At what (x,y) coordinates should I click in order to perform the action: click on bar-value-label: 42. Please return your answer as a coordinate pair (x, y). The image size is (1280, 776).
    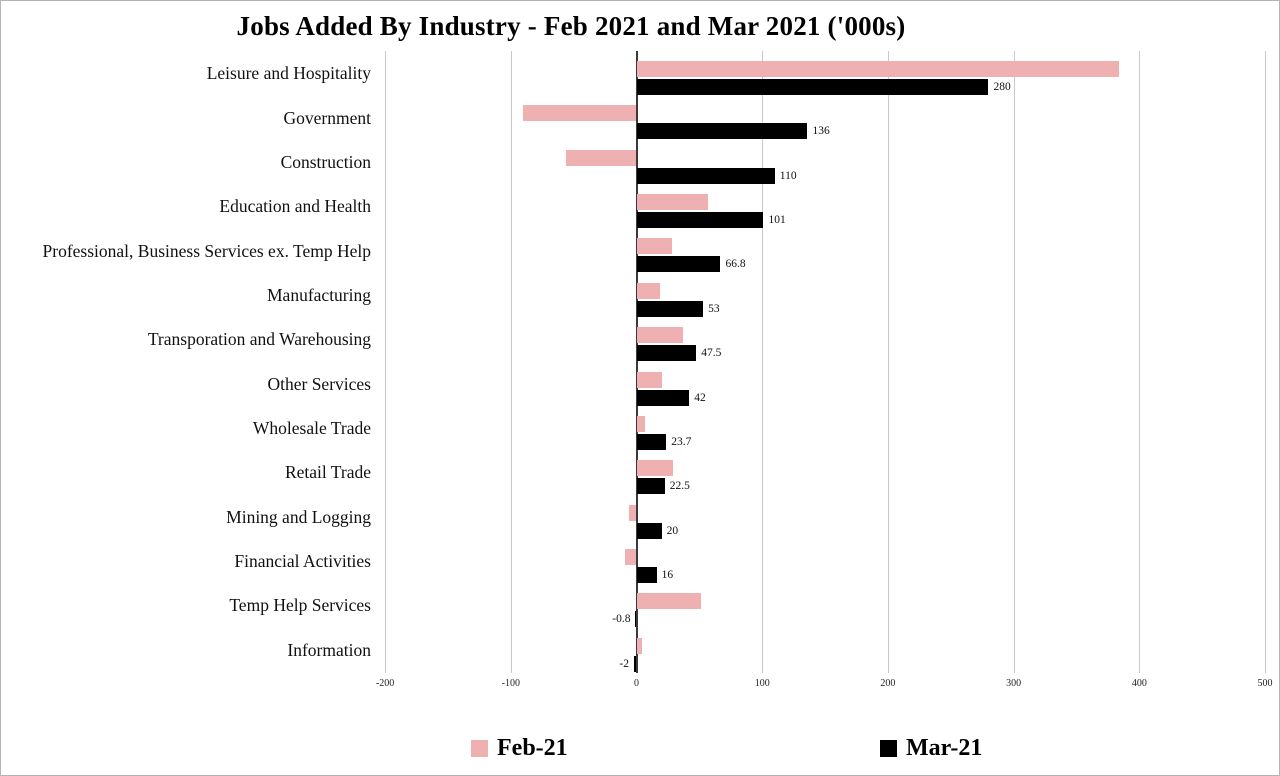
    Looking at the image, I should click on (700, 397).